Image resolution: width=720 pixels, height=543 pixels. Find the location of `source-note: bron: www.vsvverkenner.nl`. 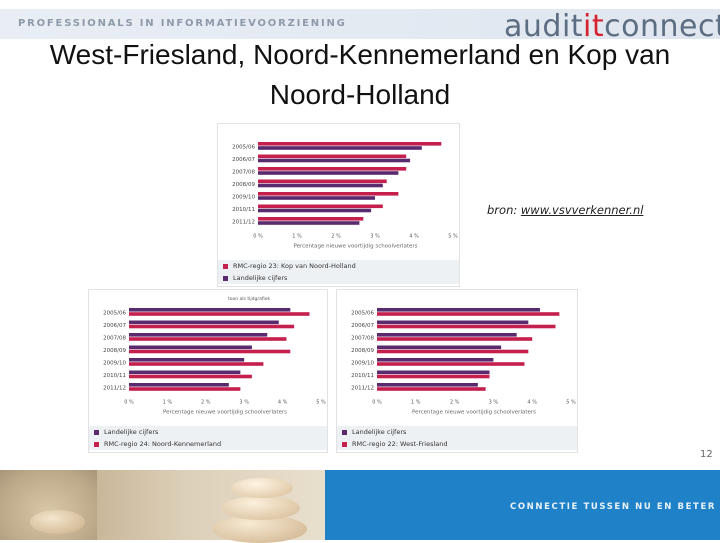

source-note: bron: www.vsvverkenner.nl is located at coordinates (565, 210).